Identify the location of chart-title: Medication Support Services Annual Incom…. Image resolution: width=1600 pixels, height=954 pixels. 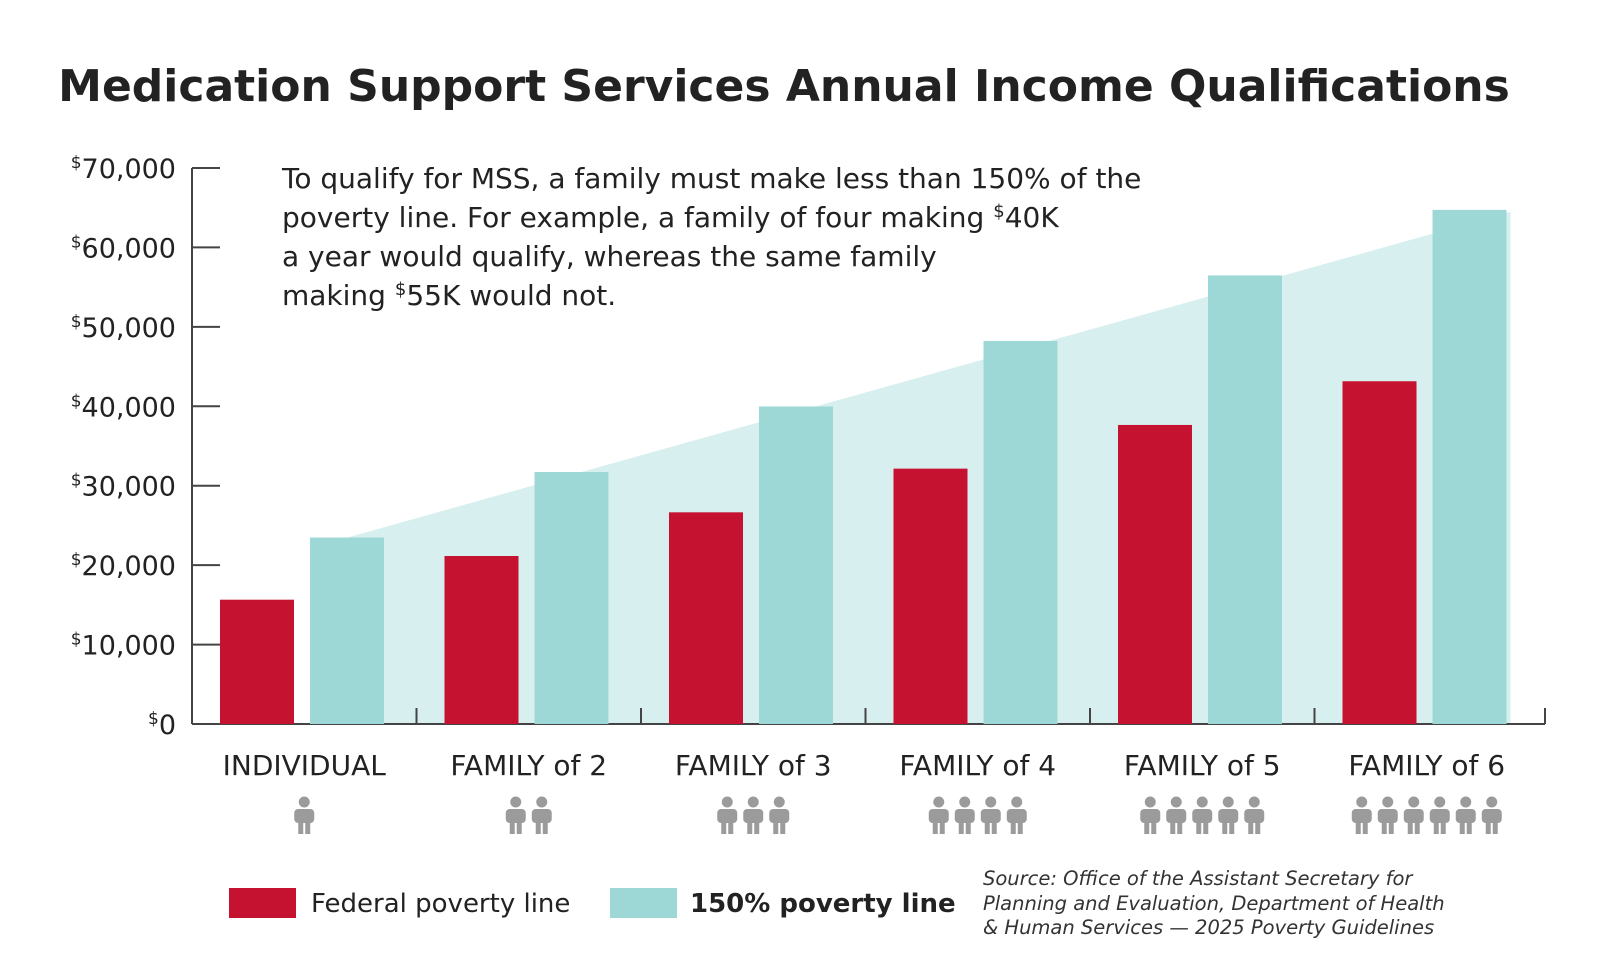
(784, 86).